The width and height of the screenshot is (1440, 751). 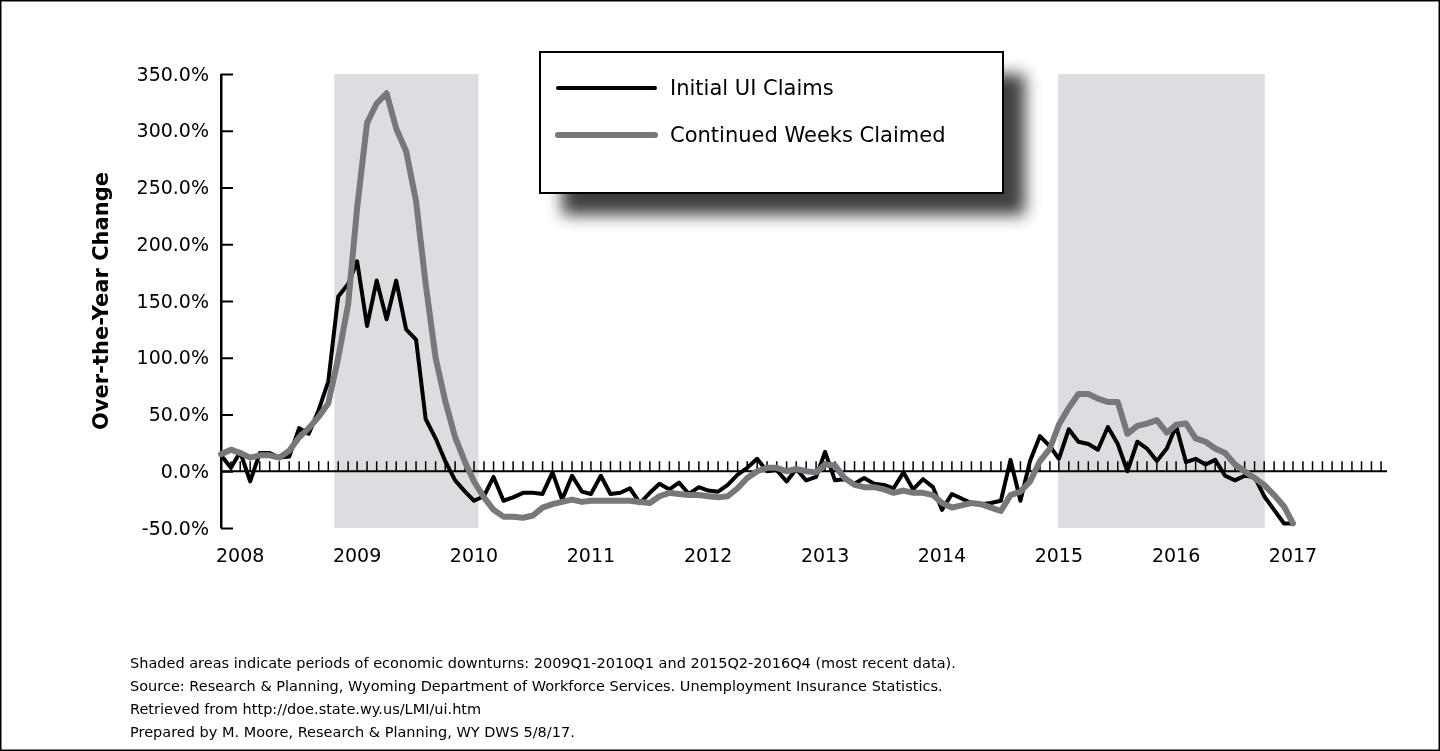 I want to click on x-tick-label: 2013, so click(x=825, y=554).